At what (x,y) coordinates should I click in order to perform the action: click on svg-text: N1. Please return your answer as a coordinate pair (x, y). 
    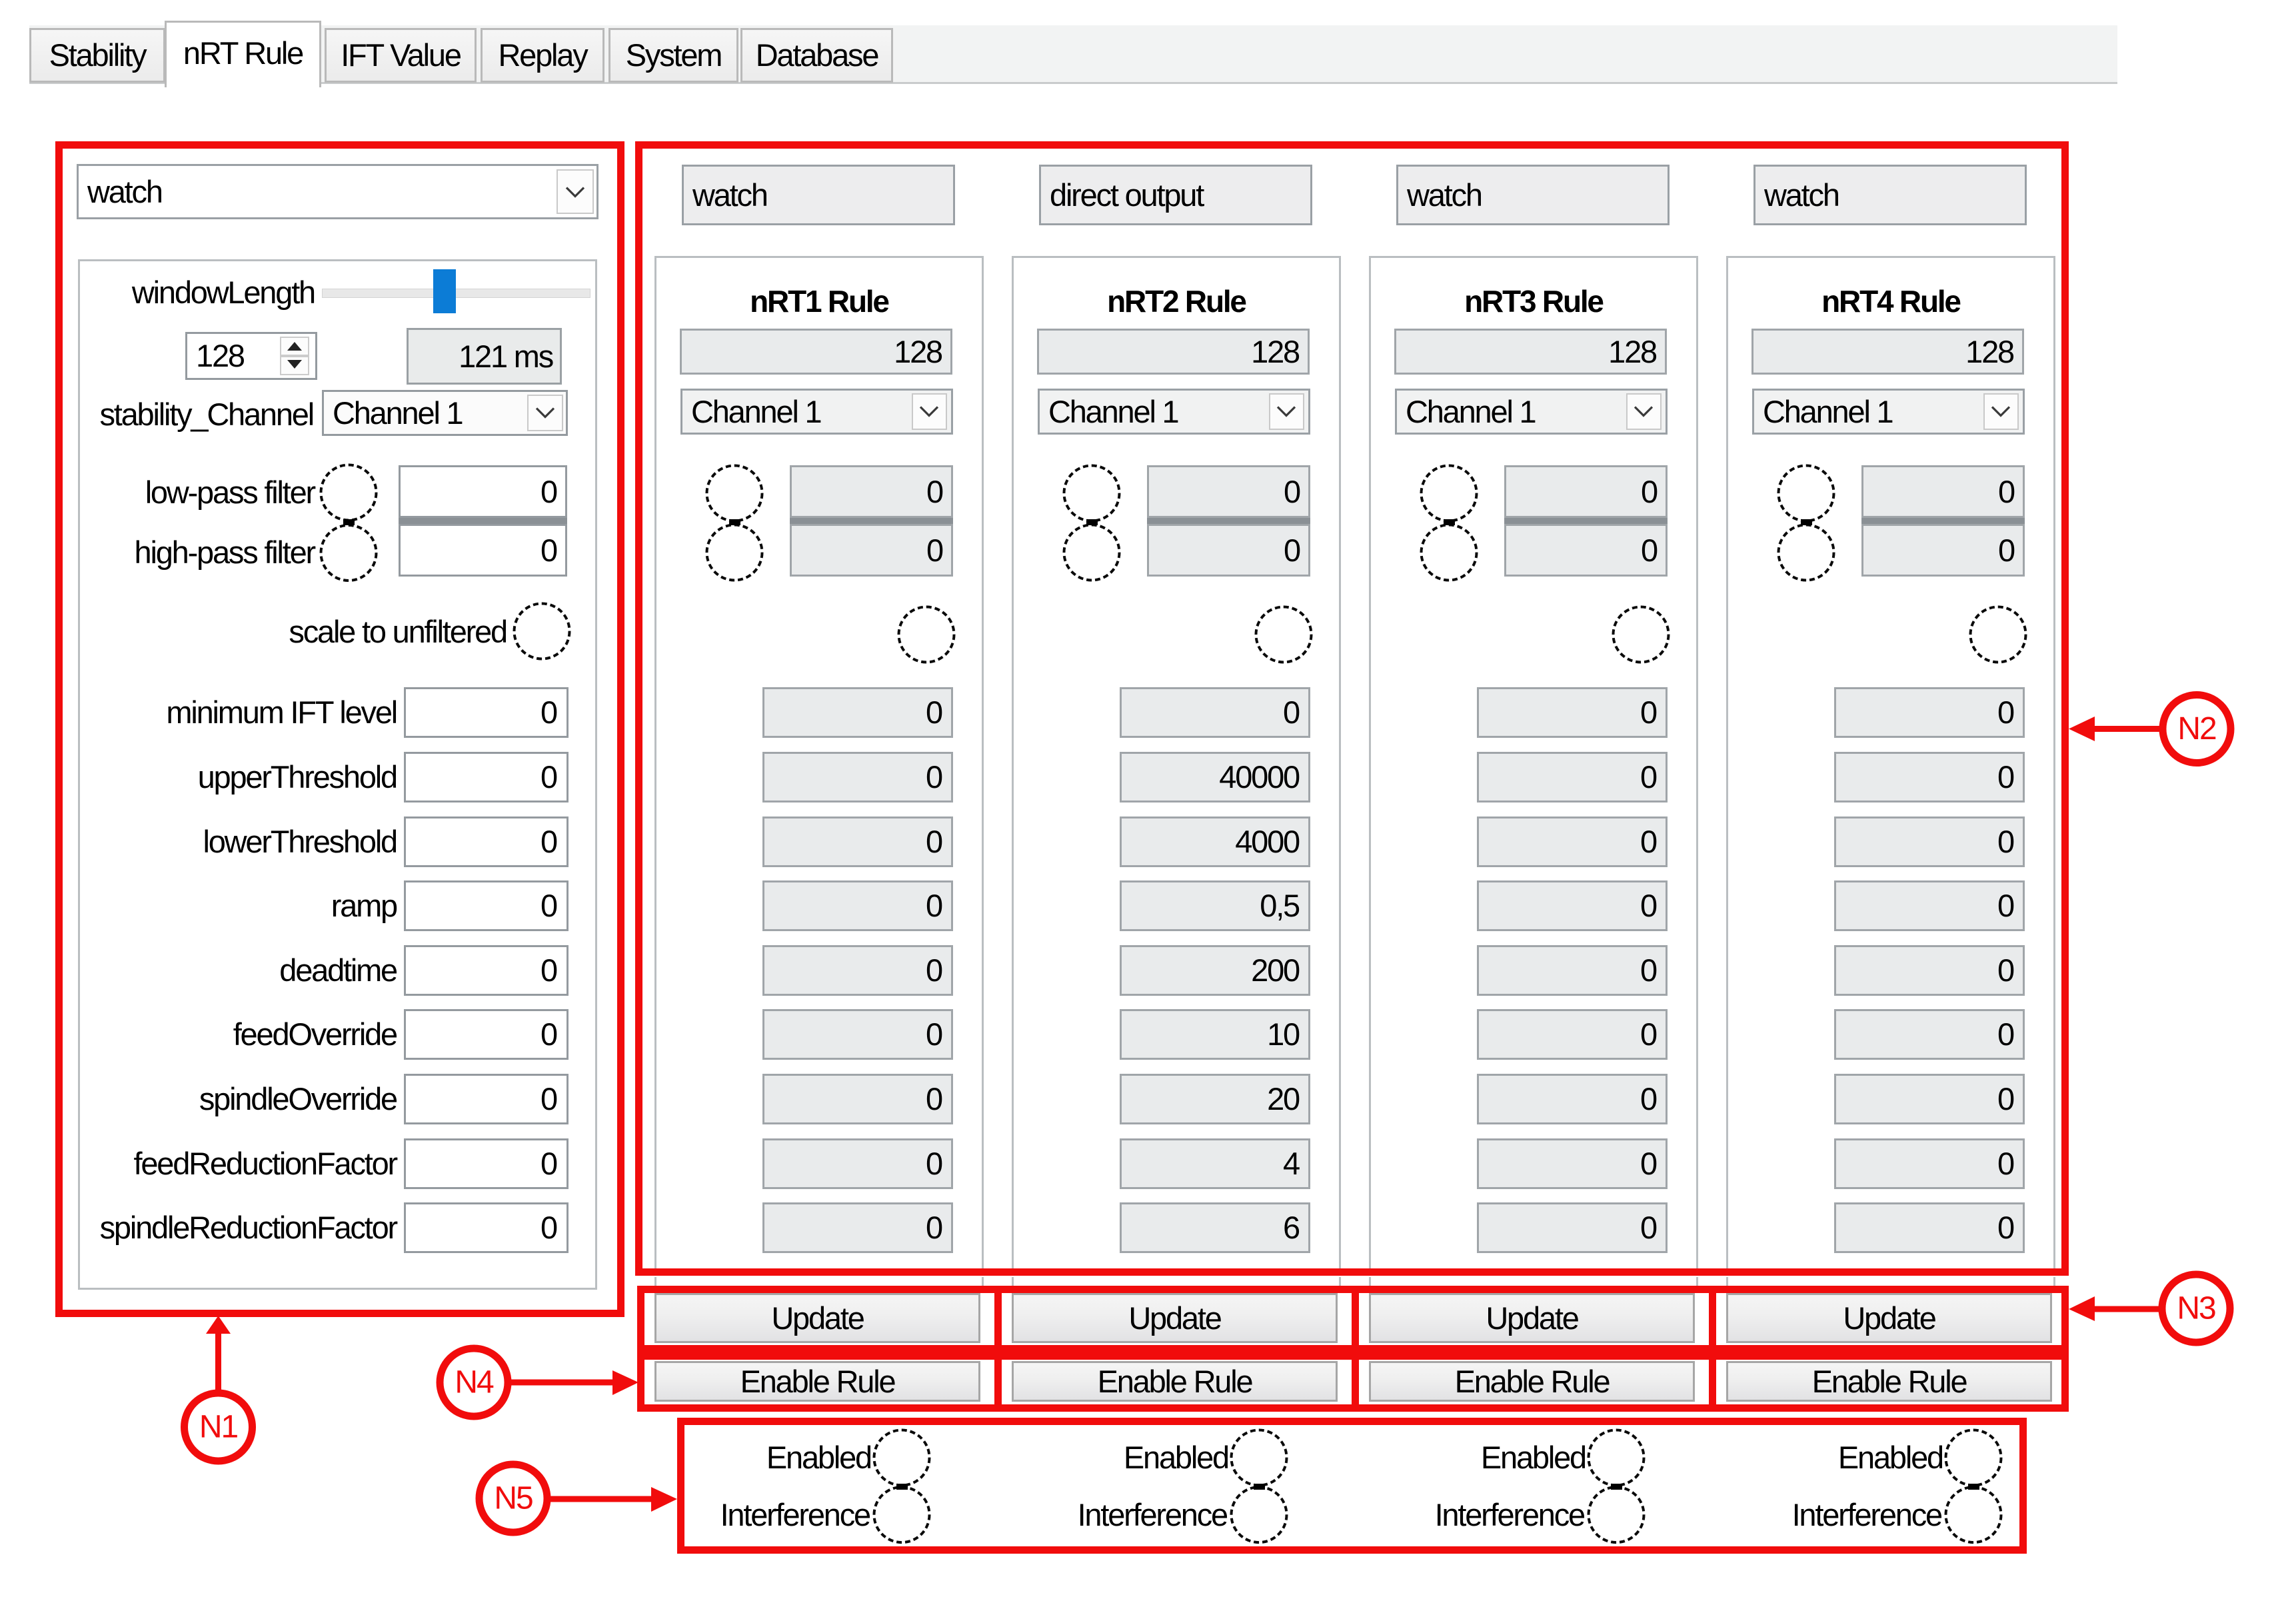
    Looking at the image, I should click on (218, 1427).